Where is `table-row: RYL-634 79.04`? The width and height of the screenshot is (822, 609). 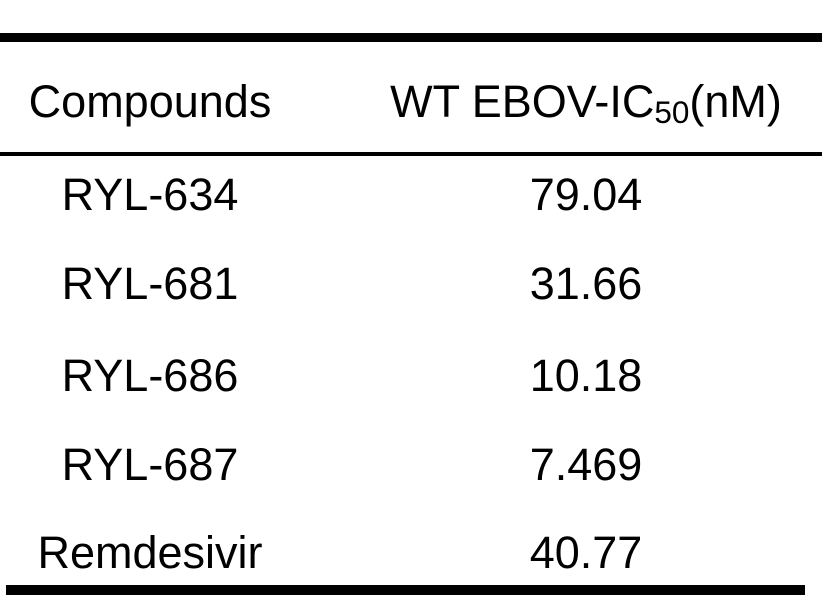 table-row: RYL-634 79.04 is located at coordinates (411, 195).